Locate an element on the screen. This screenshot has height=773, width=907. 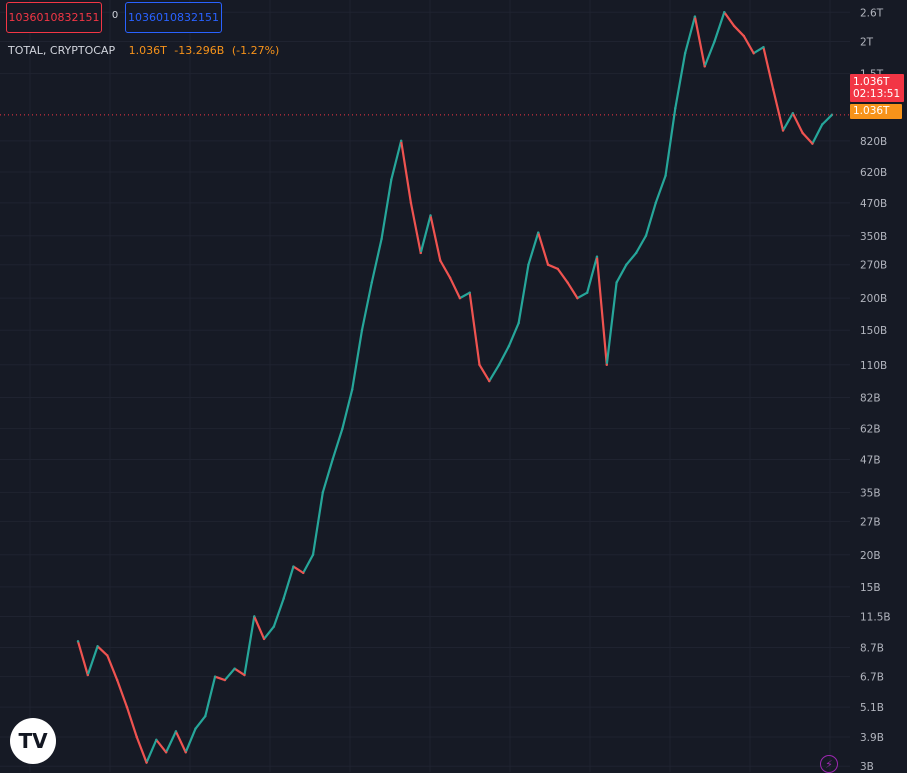
price-tick-label: 3B is located at coordinates (867, 766).